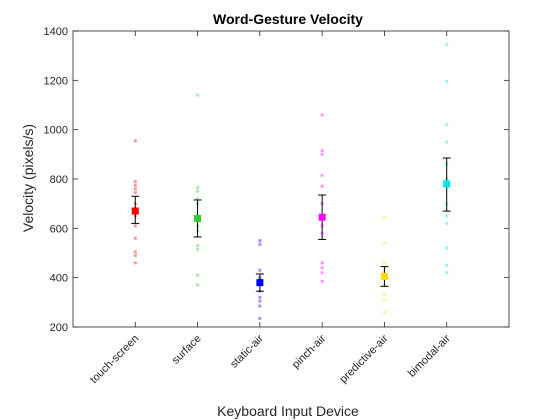  I want to click on x-tick-label: static-air, so click(247, 351).